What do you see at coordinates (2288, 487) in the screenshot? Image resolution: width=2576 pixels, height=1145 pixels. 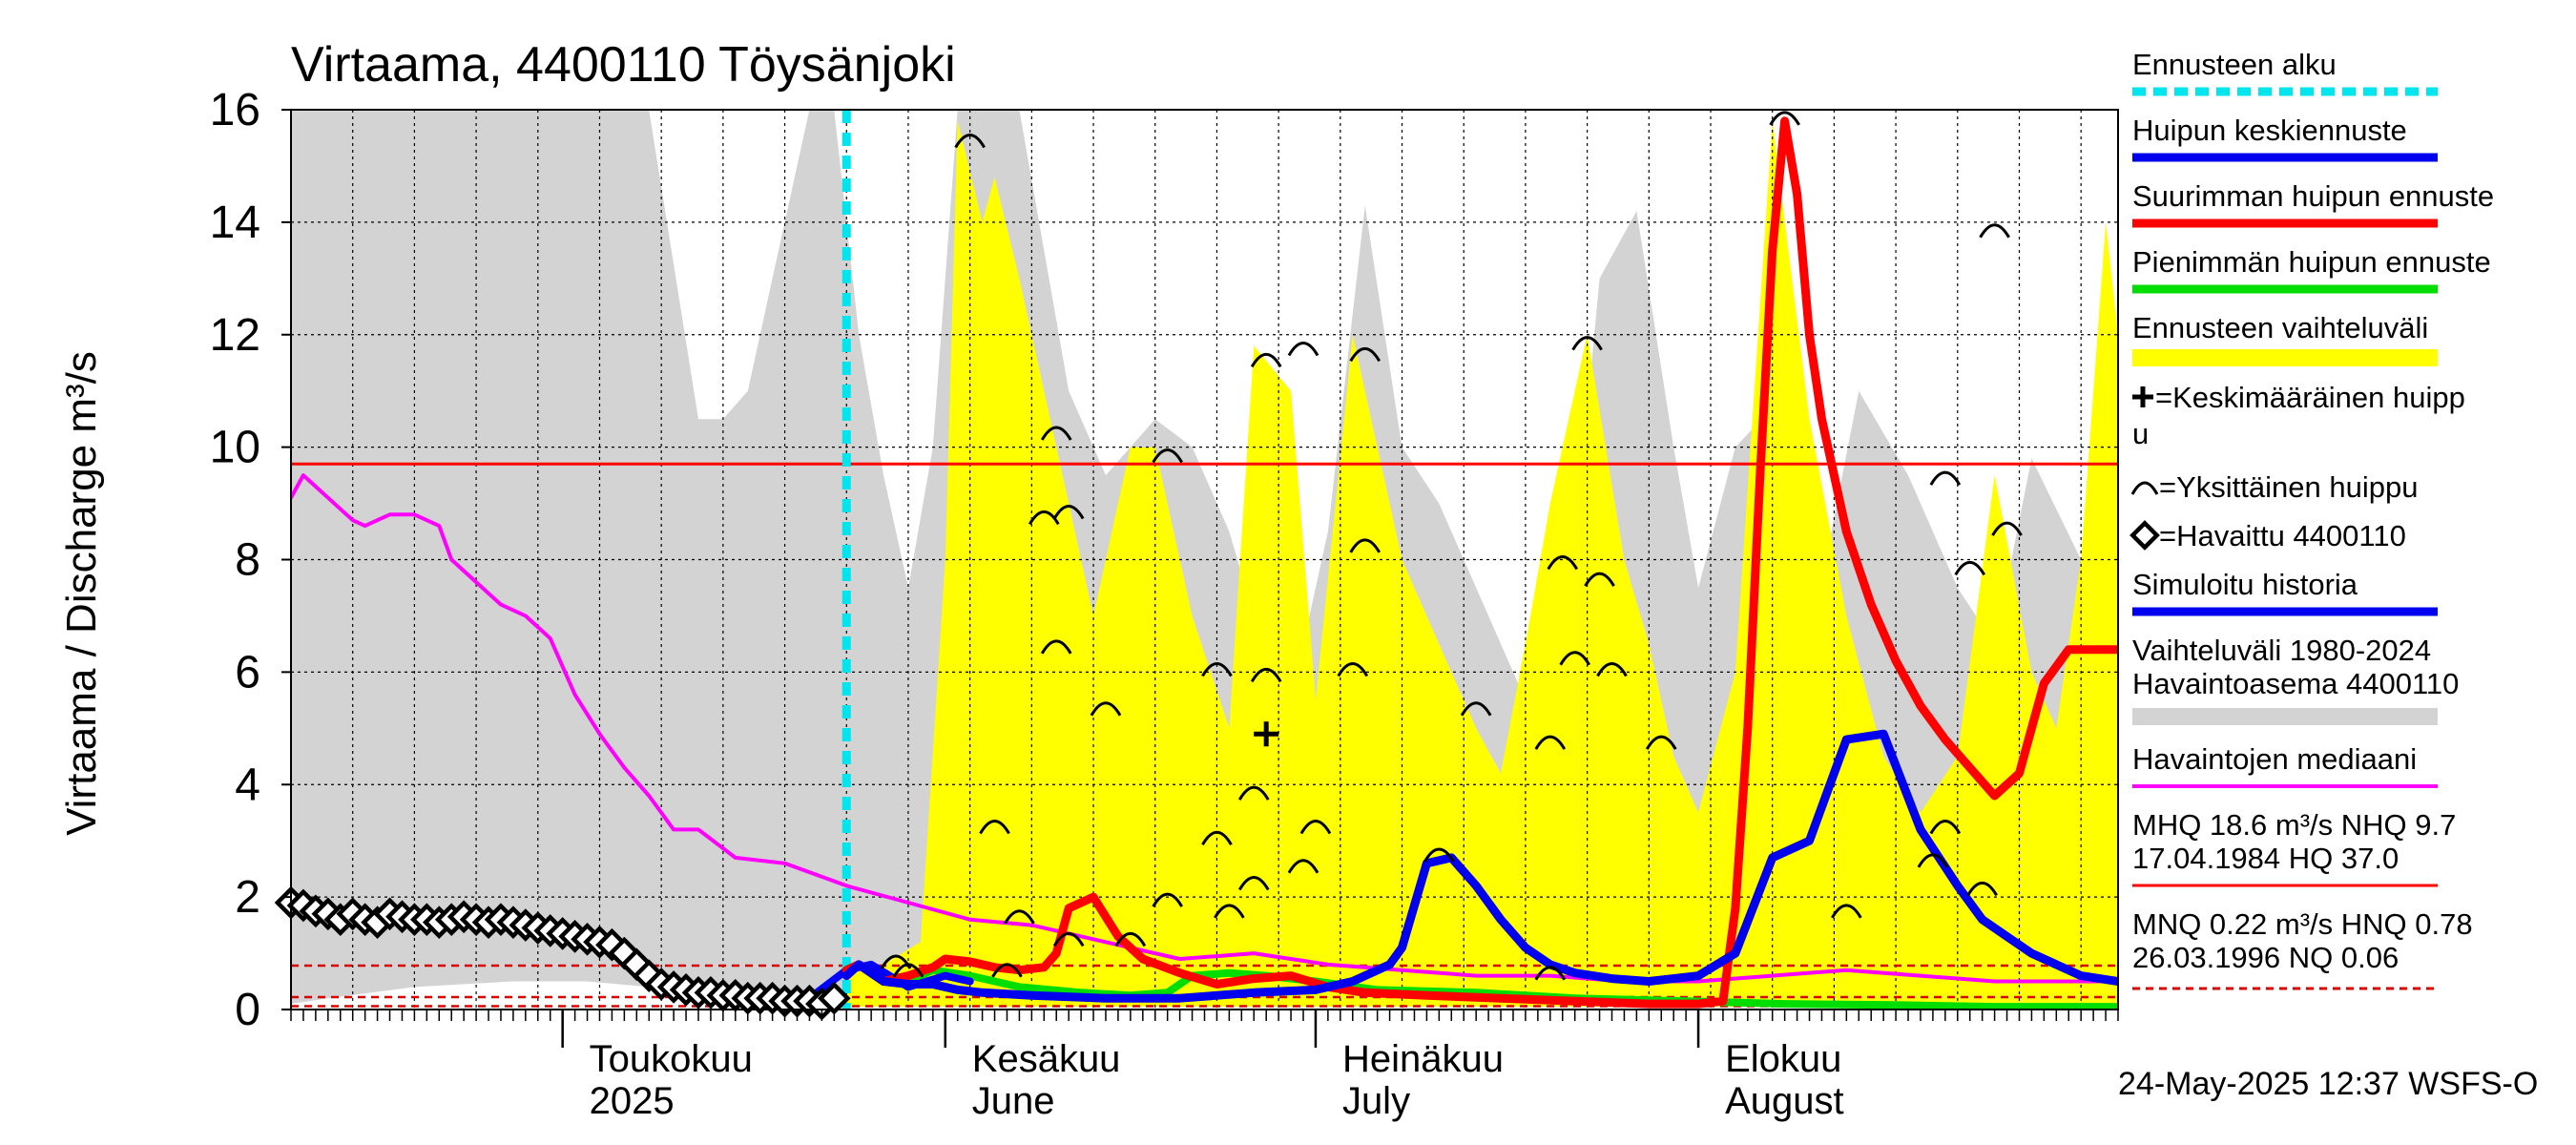 I see `legend-peak-label: =Yksittäinen huippu` at bounding box center [2288, 487].